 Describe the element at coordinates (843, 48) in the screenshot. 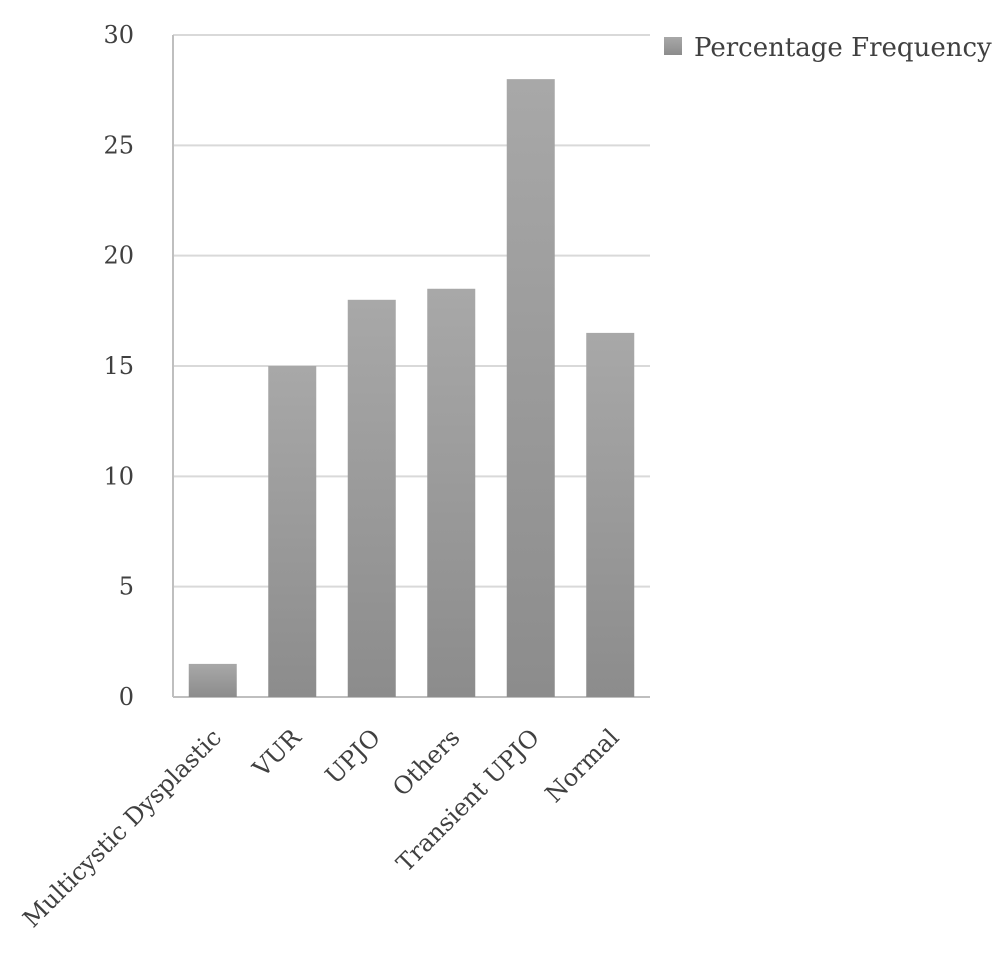

I see `legend-label: Percentage Frequency` at that location.